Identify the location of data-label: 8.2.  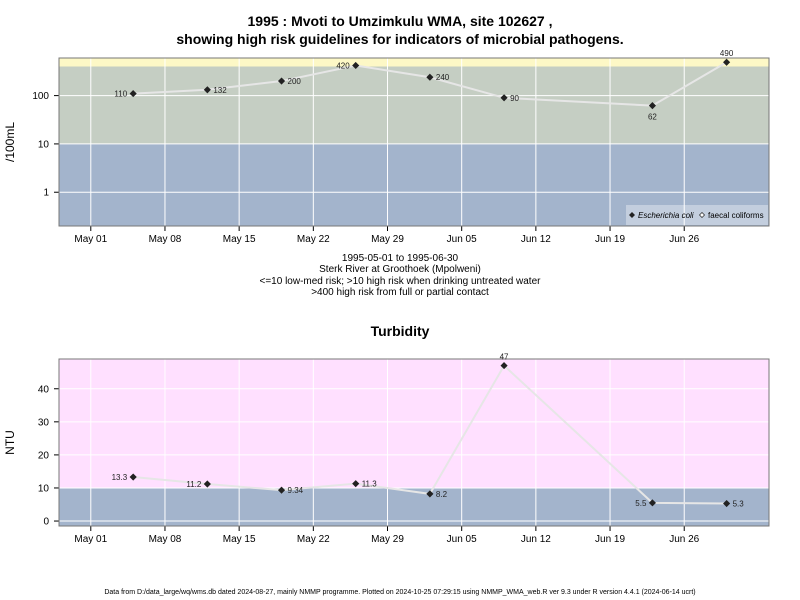
(442, 494).